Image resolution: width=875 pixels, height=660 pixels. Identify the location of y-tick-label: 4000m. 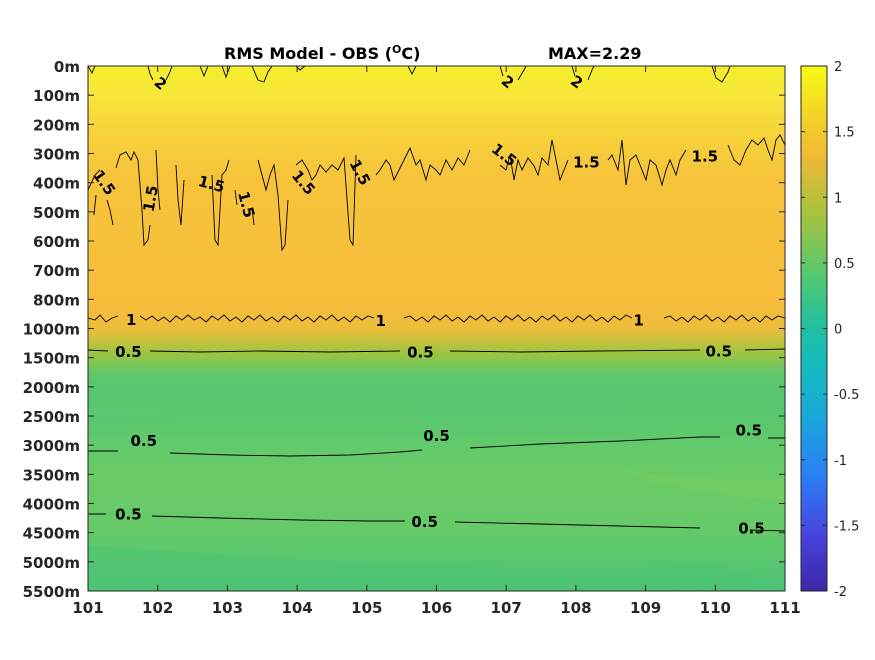
(51, 505).